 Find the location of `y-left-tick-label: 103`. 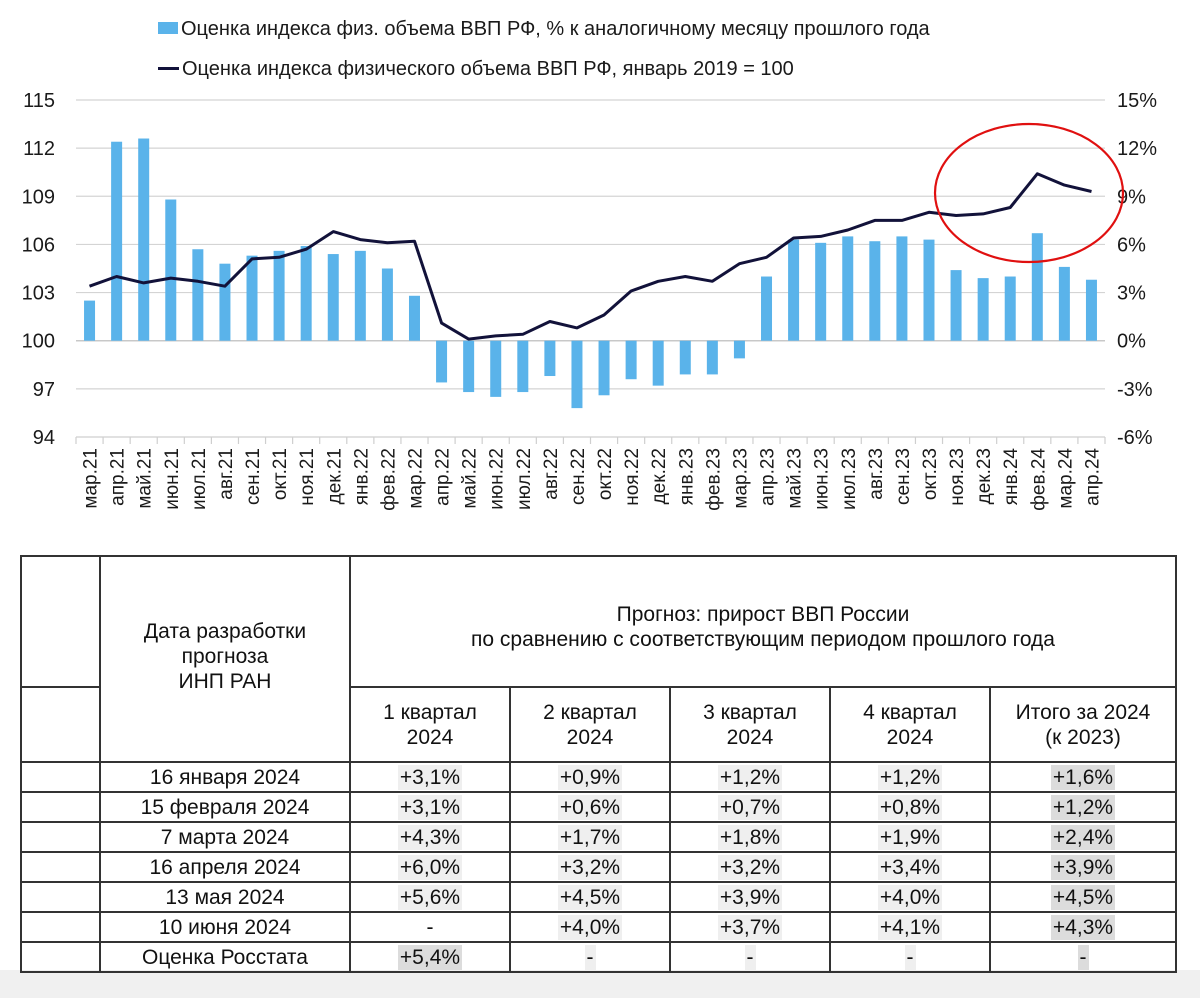

y-left-tick-label: 103 is located at coordinates (38, 294).